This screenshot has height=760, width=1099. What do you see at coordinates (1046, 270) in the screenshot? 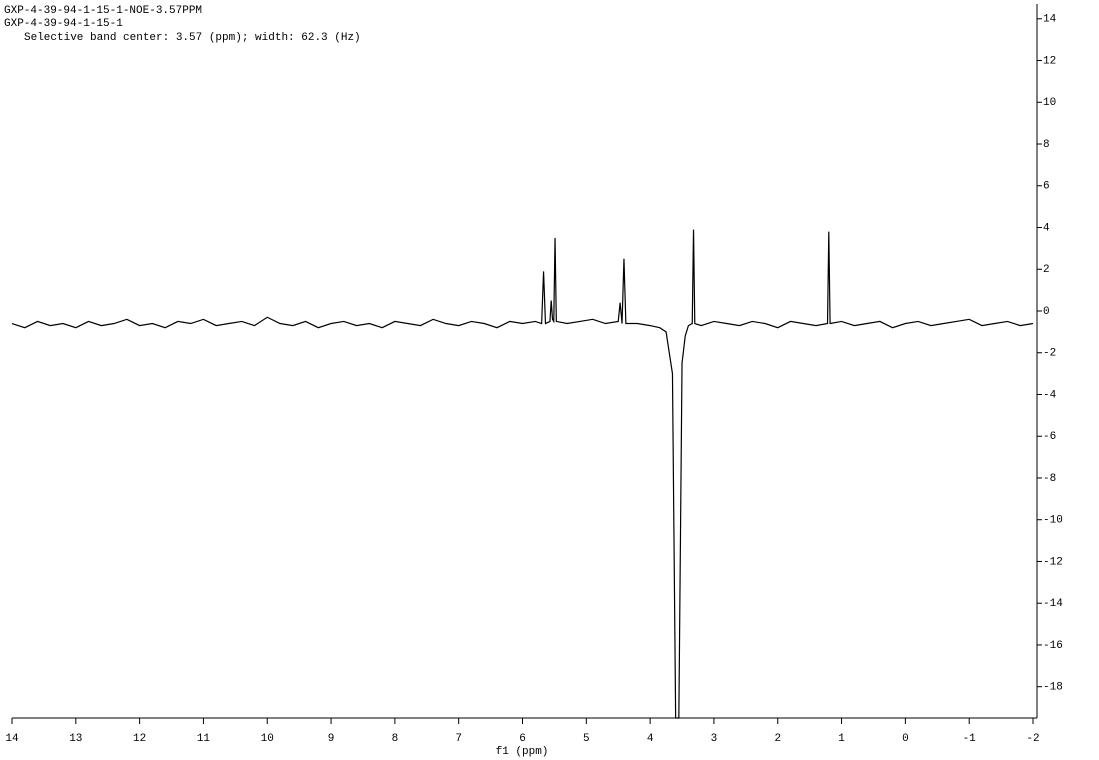
I see `y-tick-label: 2` at bounding box center [1046, 270].